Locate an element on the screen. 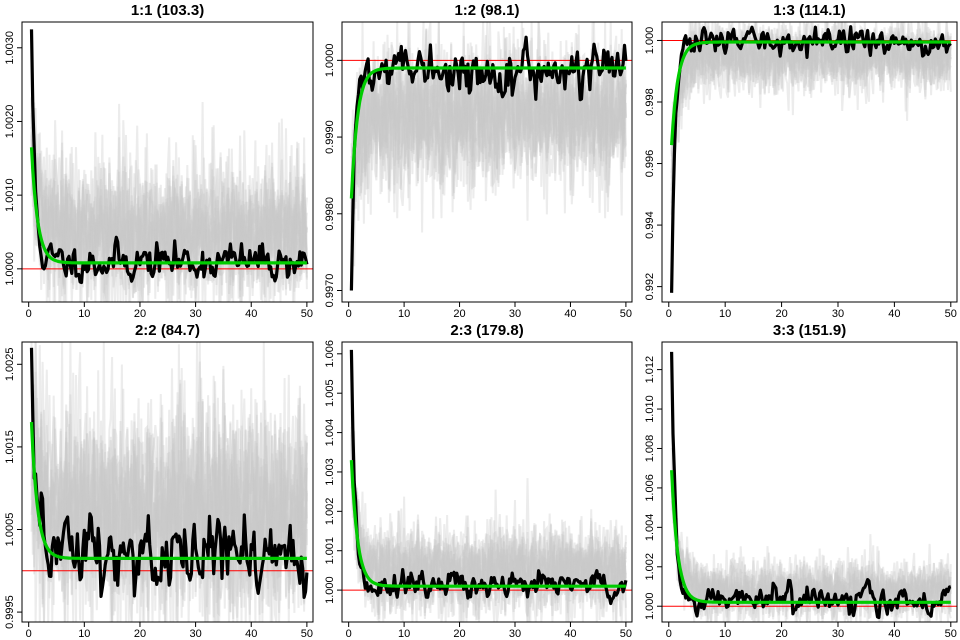 The height and width of the screenshot is (640, 960). y-tick-label: 1.012 is located at coordinates (650, 370).